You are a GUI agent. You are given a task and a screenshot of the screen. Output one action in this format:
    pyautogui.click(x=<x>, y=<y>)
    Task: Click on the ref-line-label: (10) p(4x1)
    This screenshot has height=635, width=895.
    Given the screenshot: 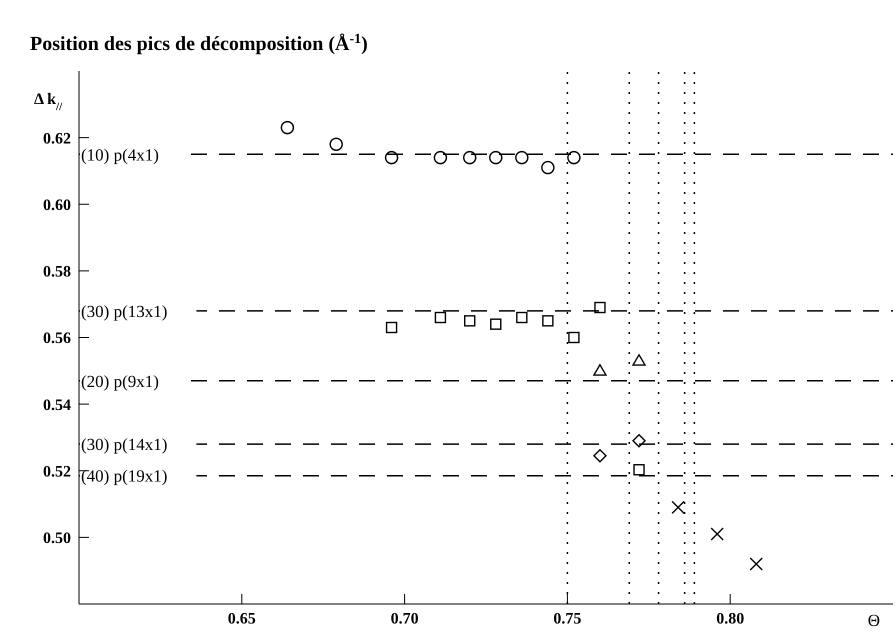 What is the action you would take?
    pyautogui.click(x=120, y=154)
    